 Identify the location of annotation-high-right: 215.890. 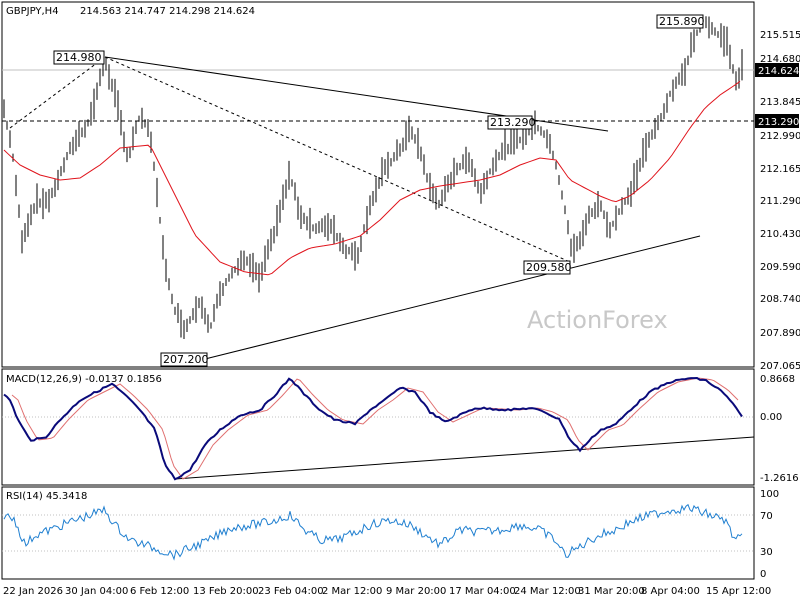
(680, 21).